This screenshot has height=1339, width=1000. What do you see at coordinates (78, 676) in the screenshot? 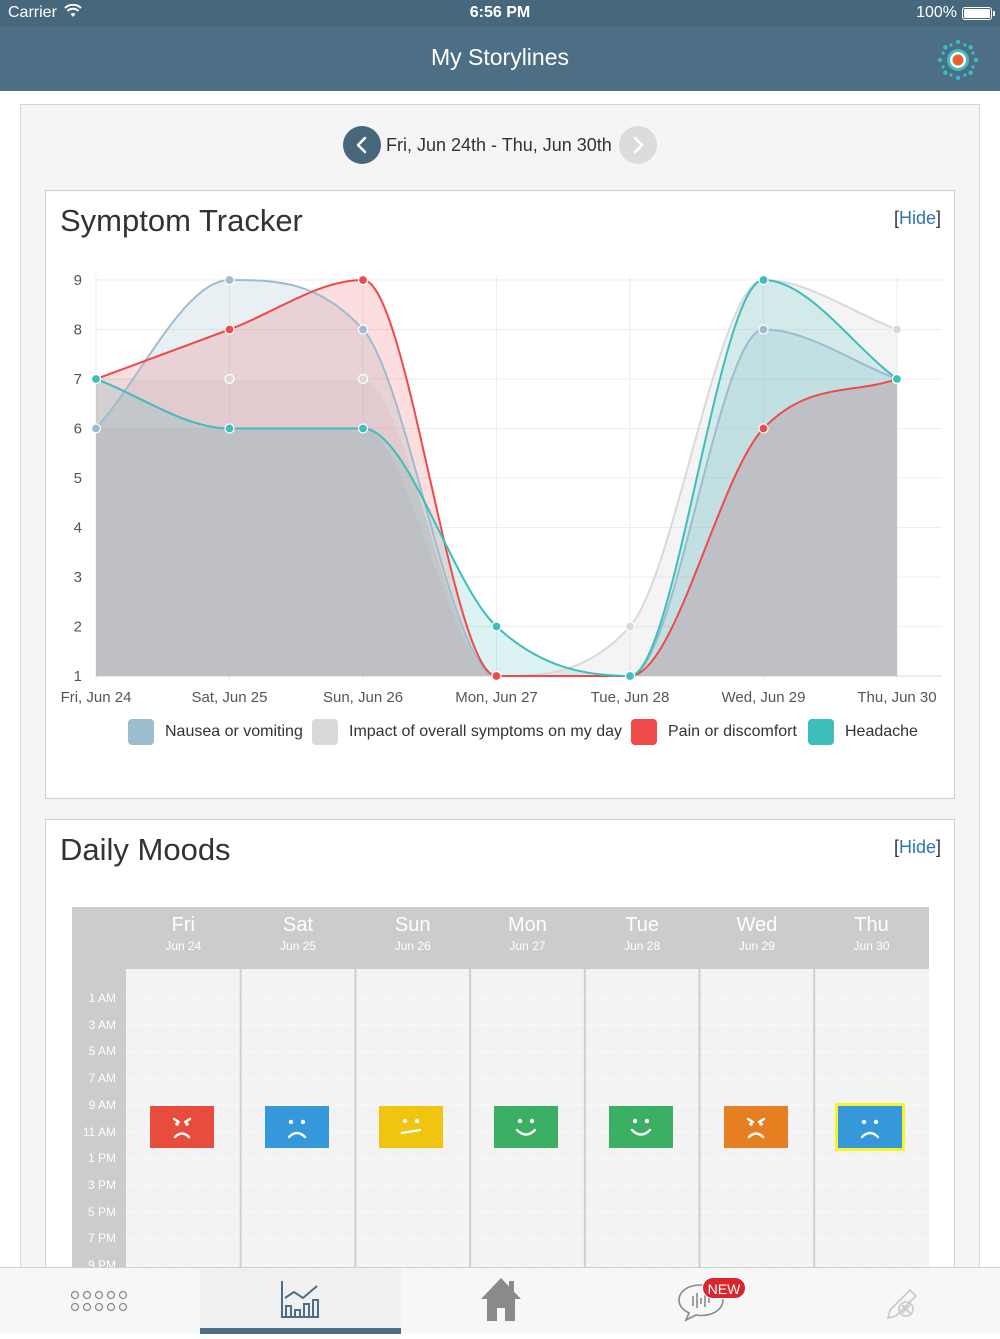
I see `y-tick-label: 1` at bounding box center [78, 676].